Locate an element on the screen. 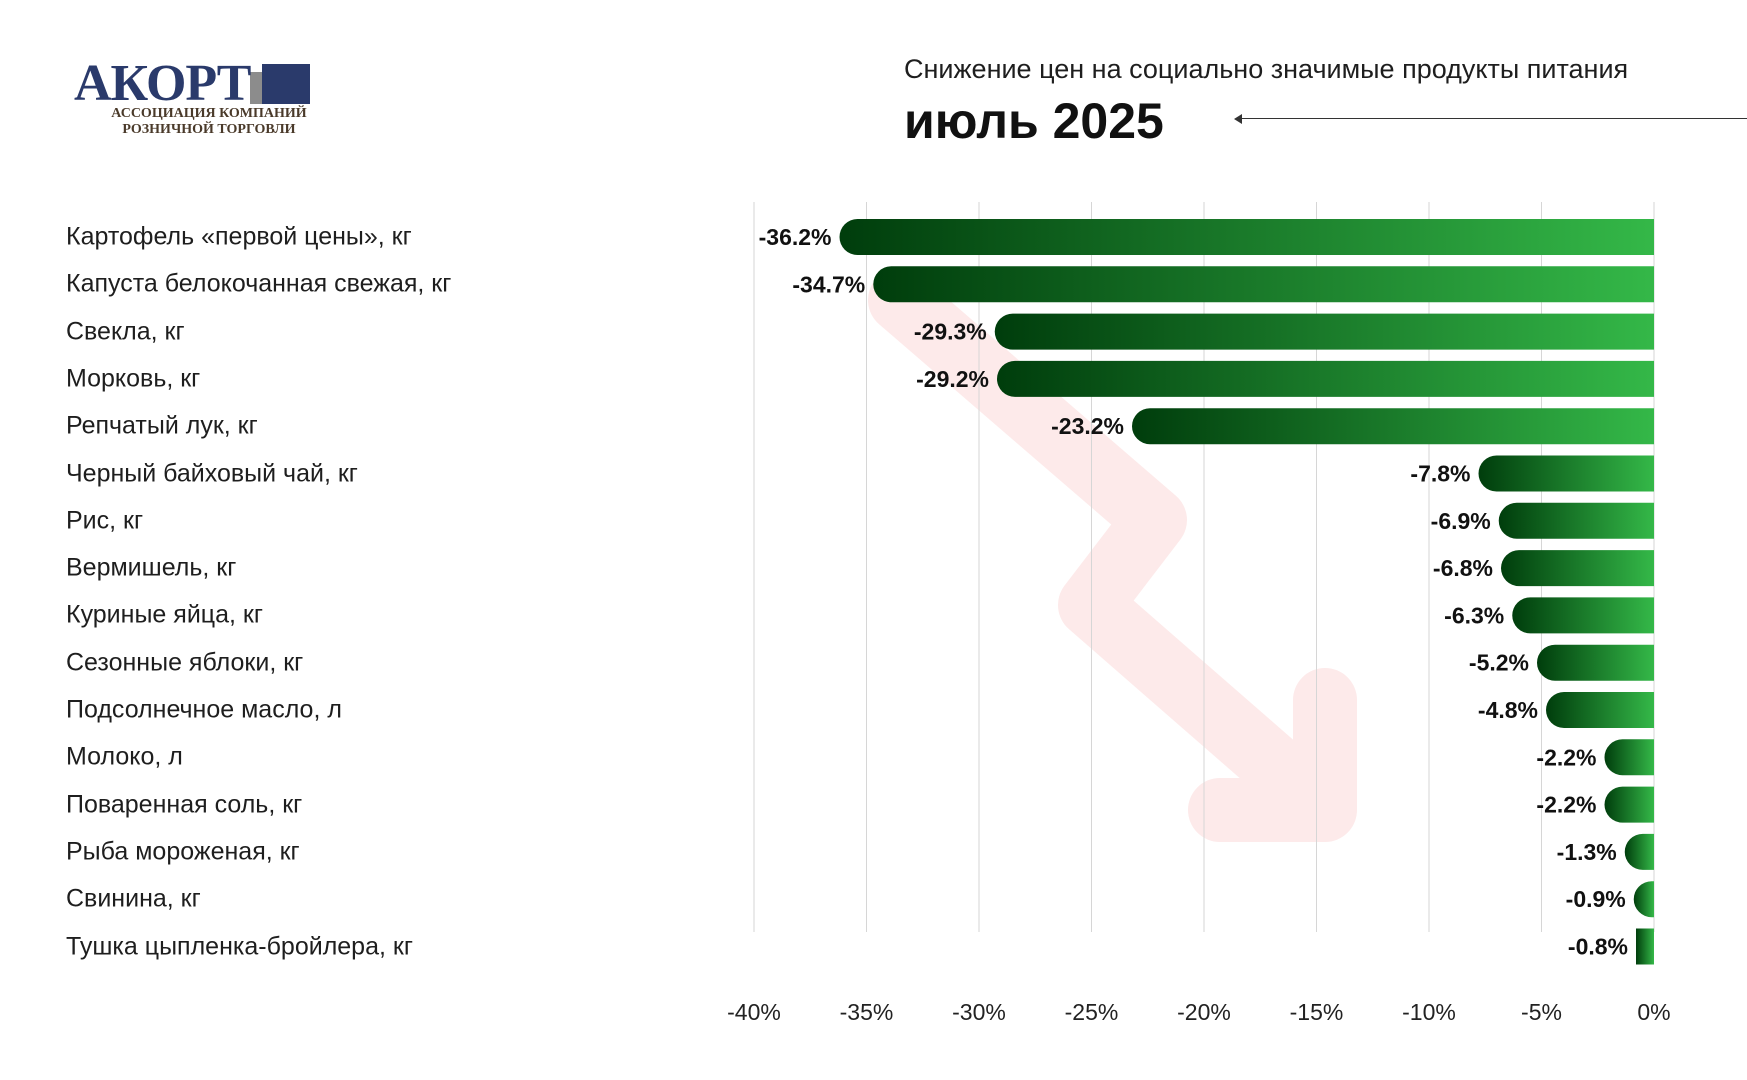 The width and height of the screenshot is (1747, 1080). title-pointer-line is located at coordinates (1492, 118).